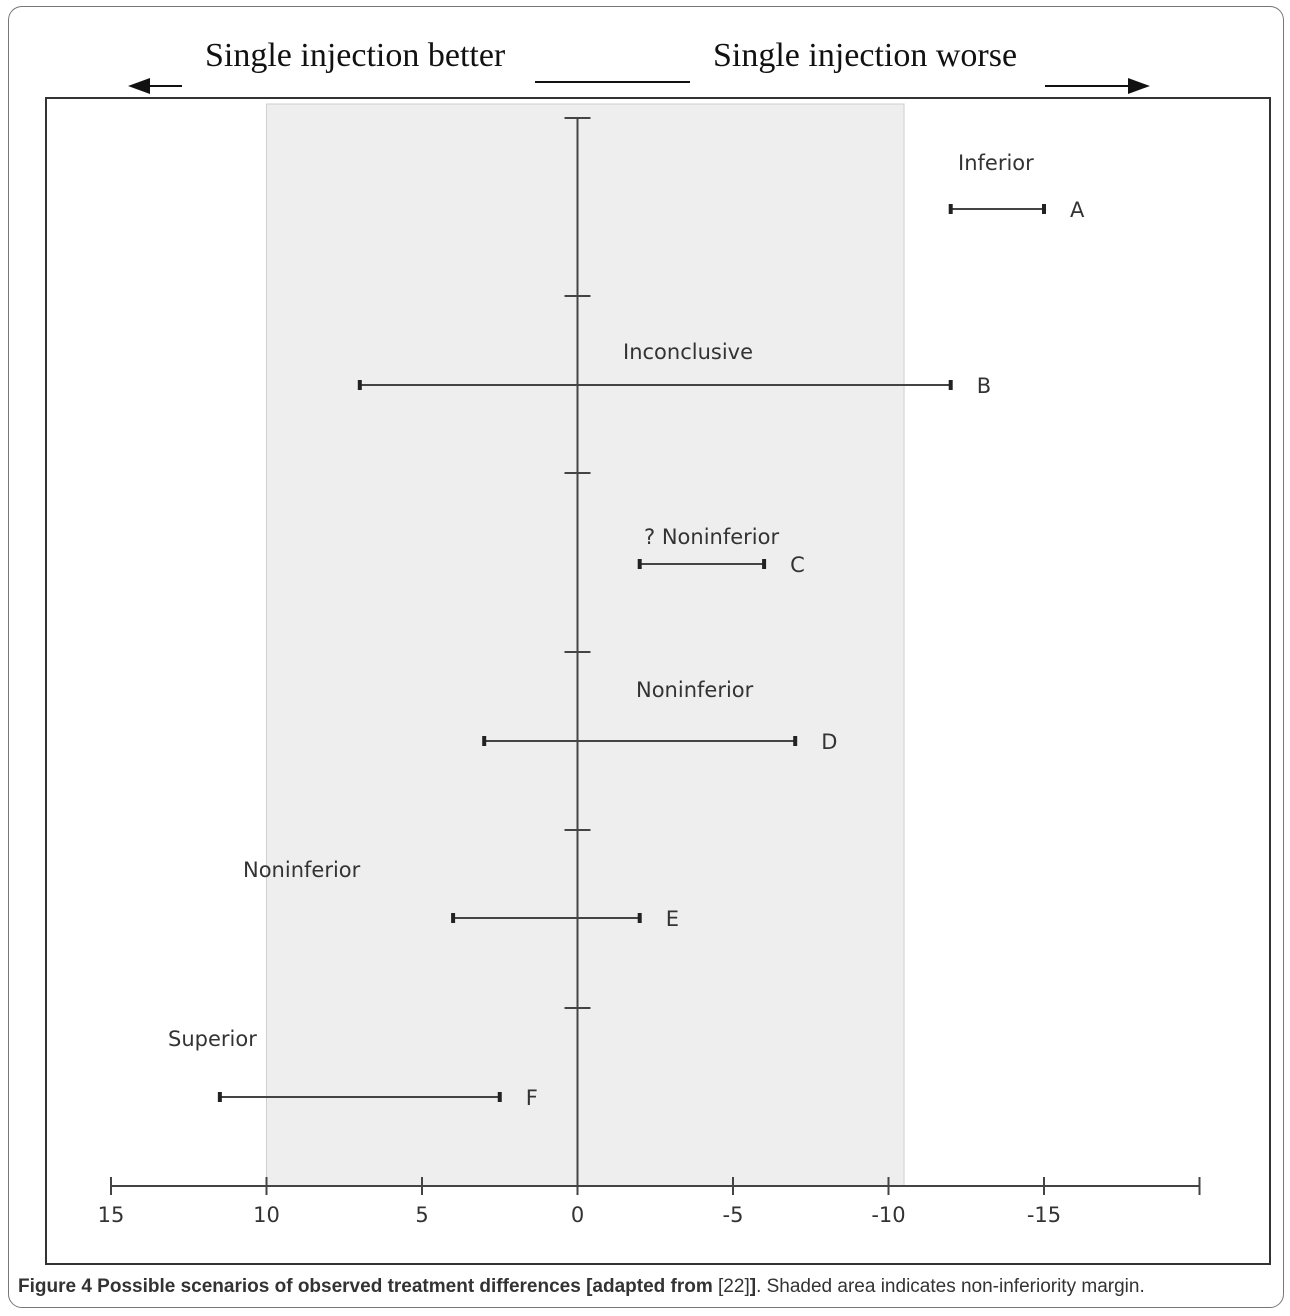 This screenshot has width=1290, height=1316. Describe the element at coordinates (353, 1068) in the screenshot. I see `interval-f: F Superior` at that location.